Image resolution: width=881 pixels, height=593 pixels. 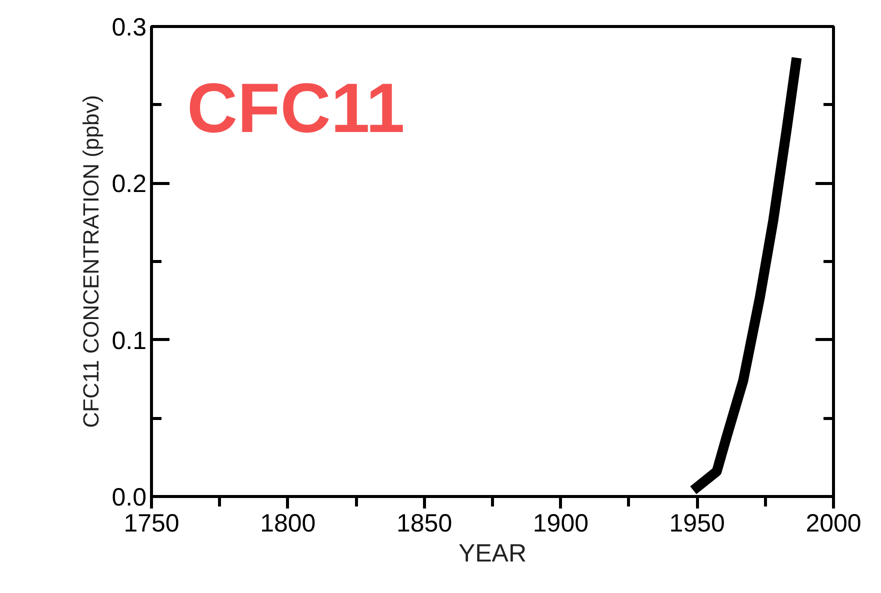 What do you see at coordinates (129, 498) in the screenshot?
I see `y-tick-label: 0.0` at bounding box center [129, 498].